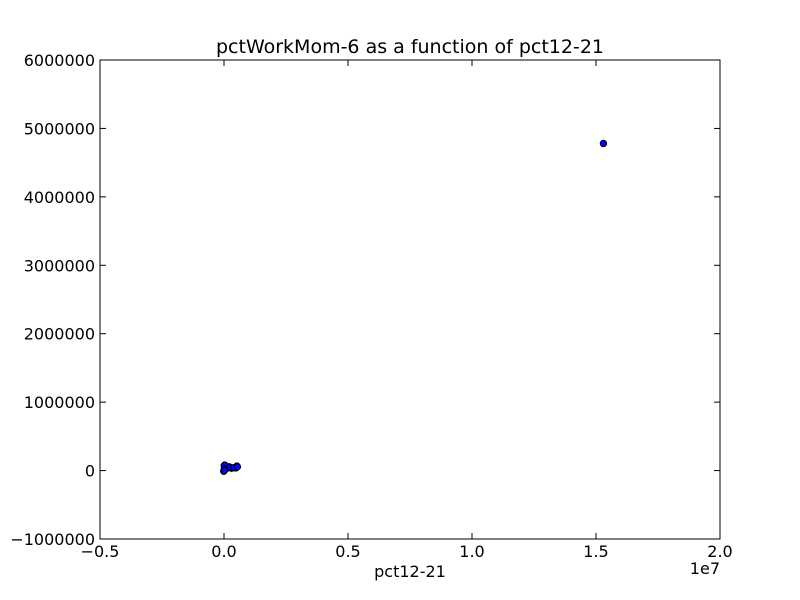 The image size is (800, 600). Describe the element at coordinates (59, 334) in the screenshot. I see `y-tick-label: 2000000` at that location.